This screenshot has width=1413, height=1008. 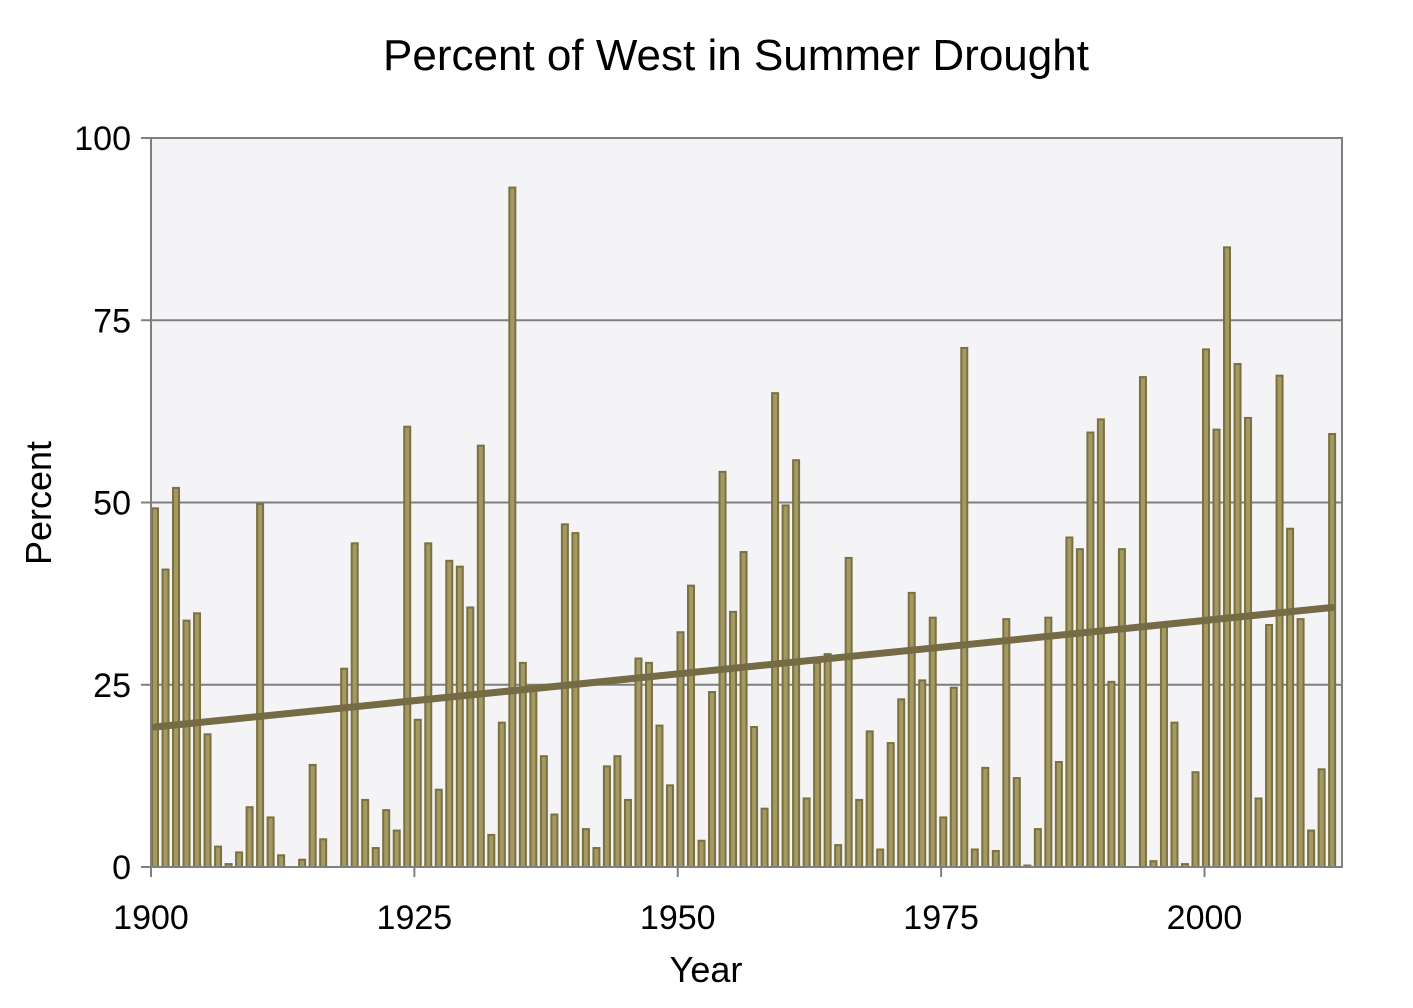 I want to click on bar-1924, so click(x=407, y=646).